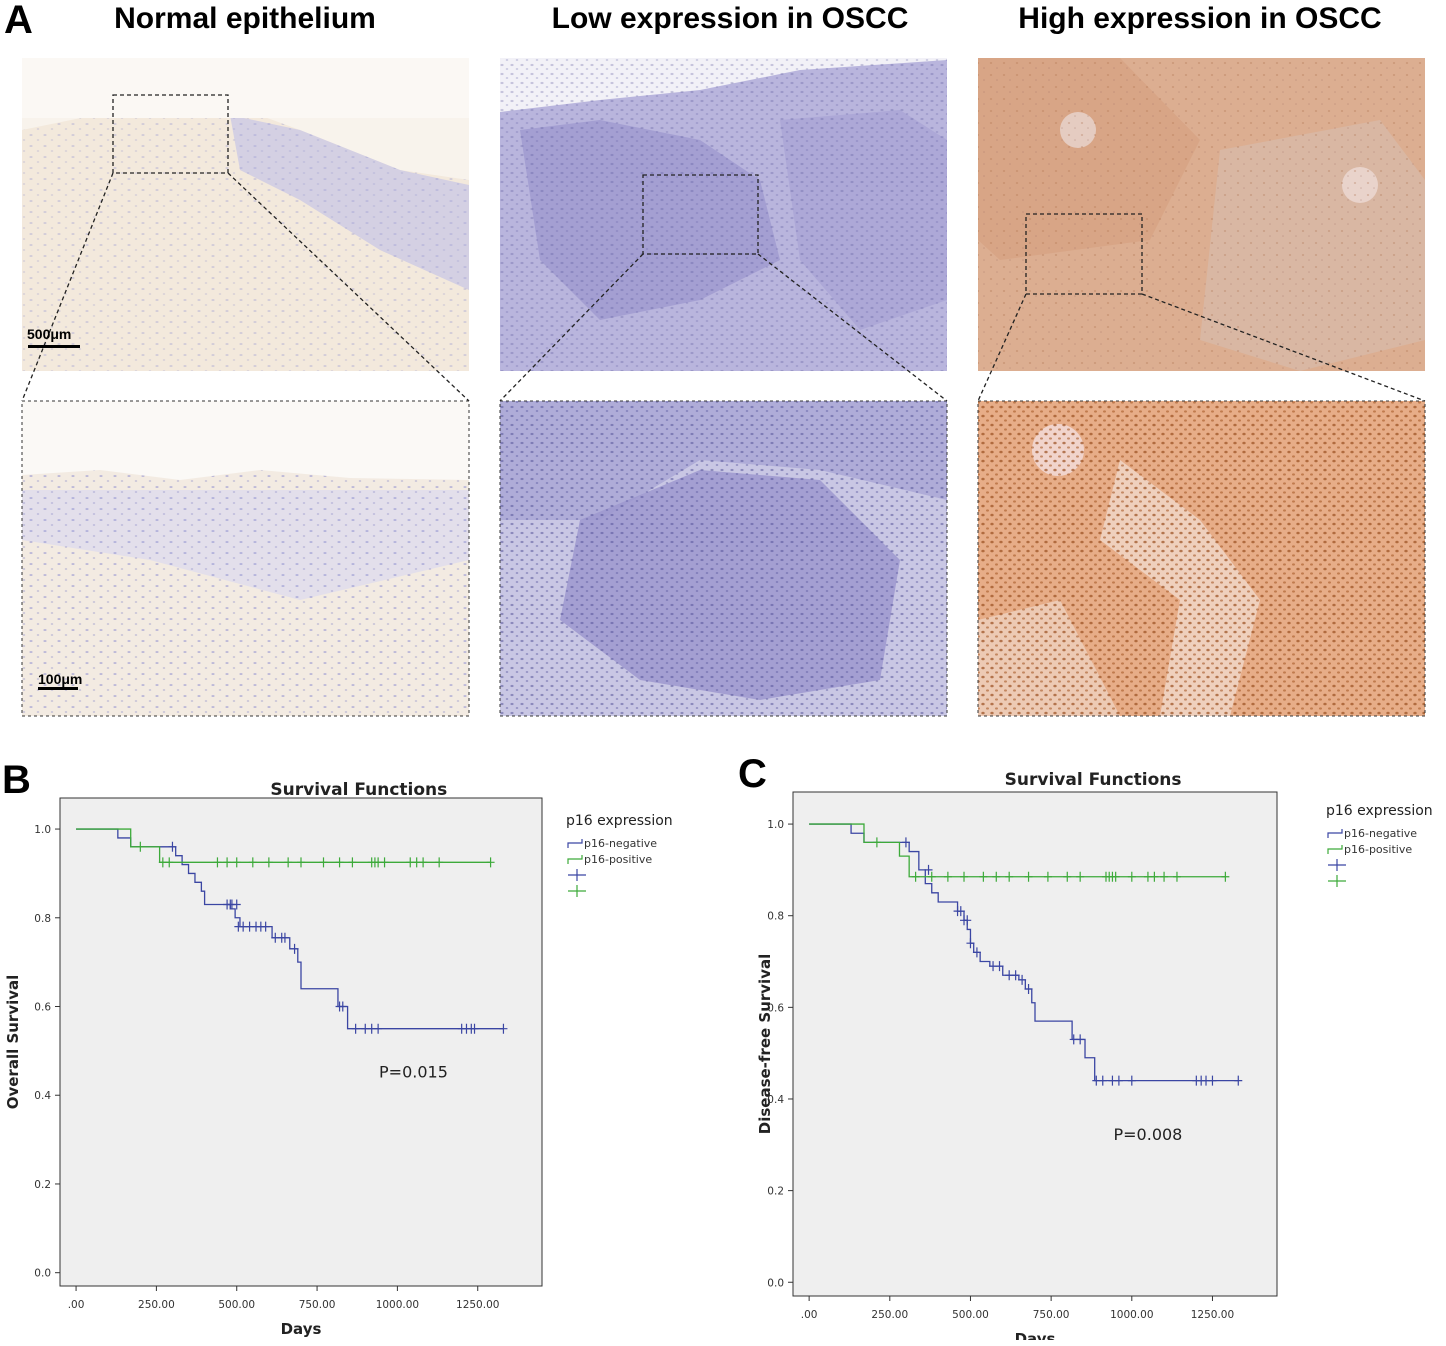 The height and width of the screenshot is (1346, 1446). Describe the element at coordinates (723, 214) in the screenshot. I see `micrograph-low-overview` at that location.